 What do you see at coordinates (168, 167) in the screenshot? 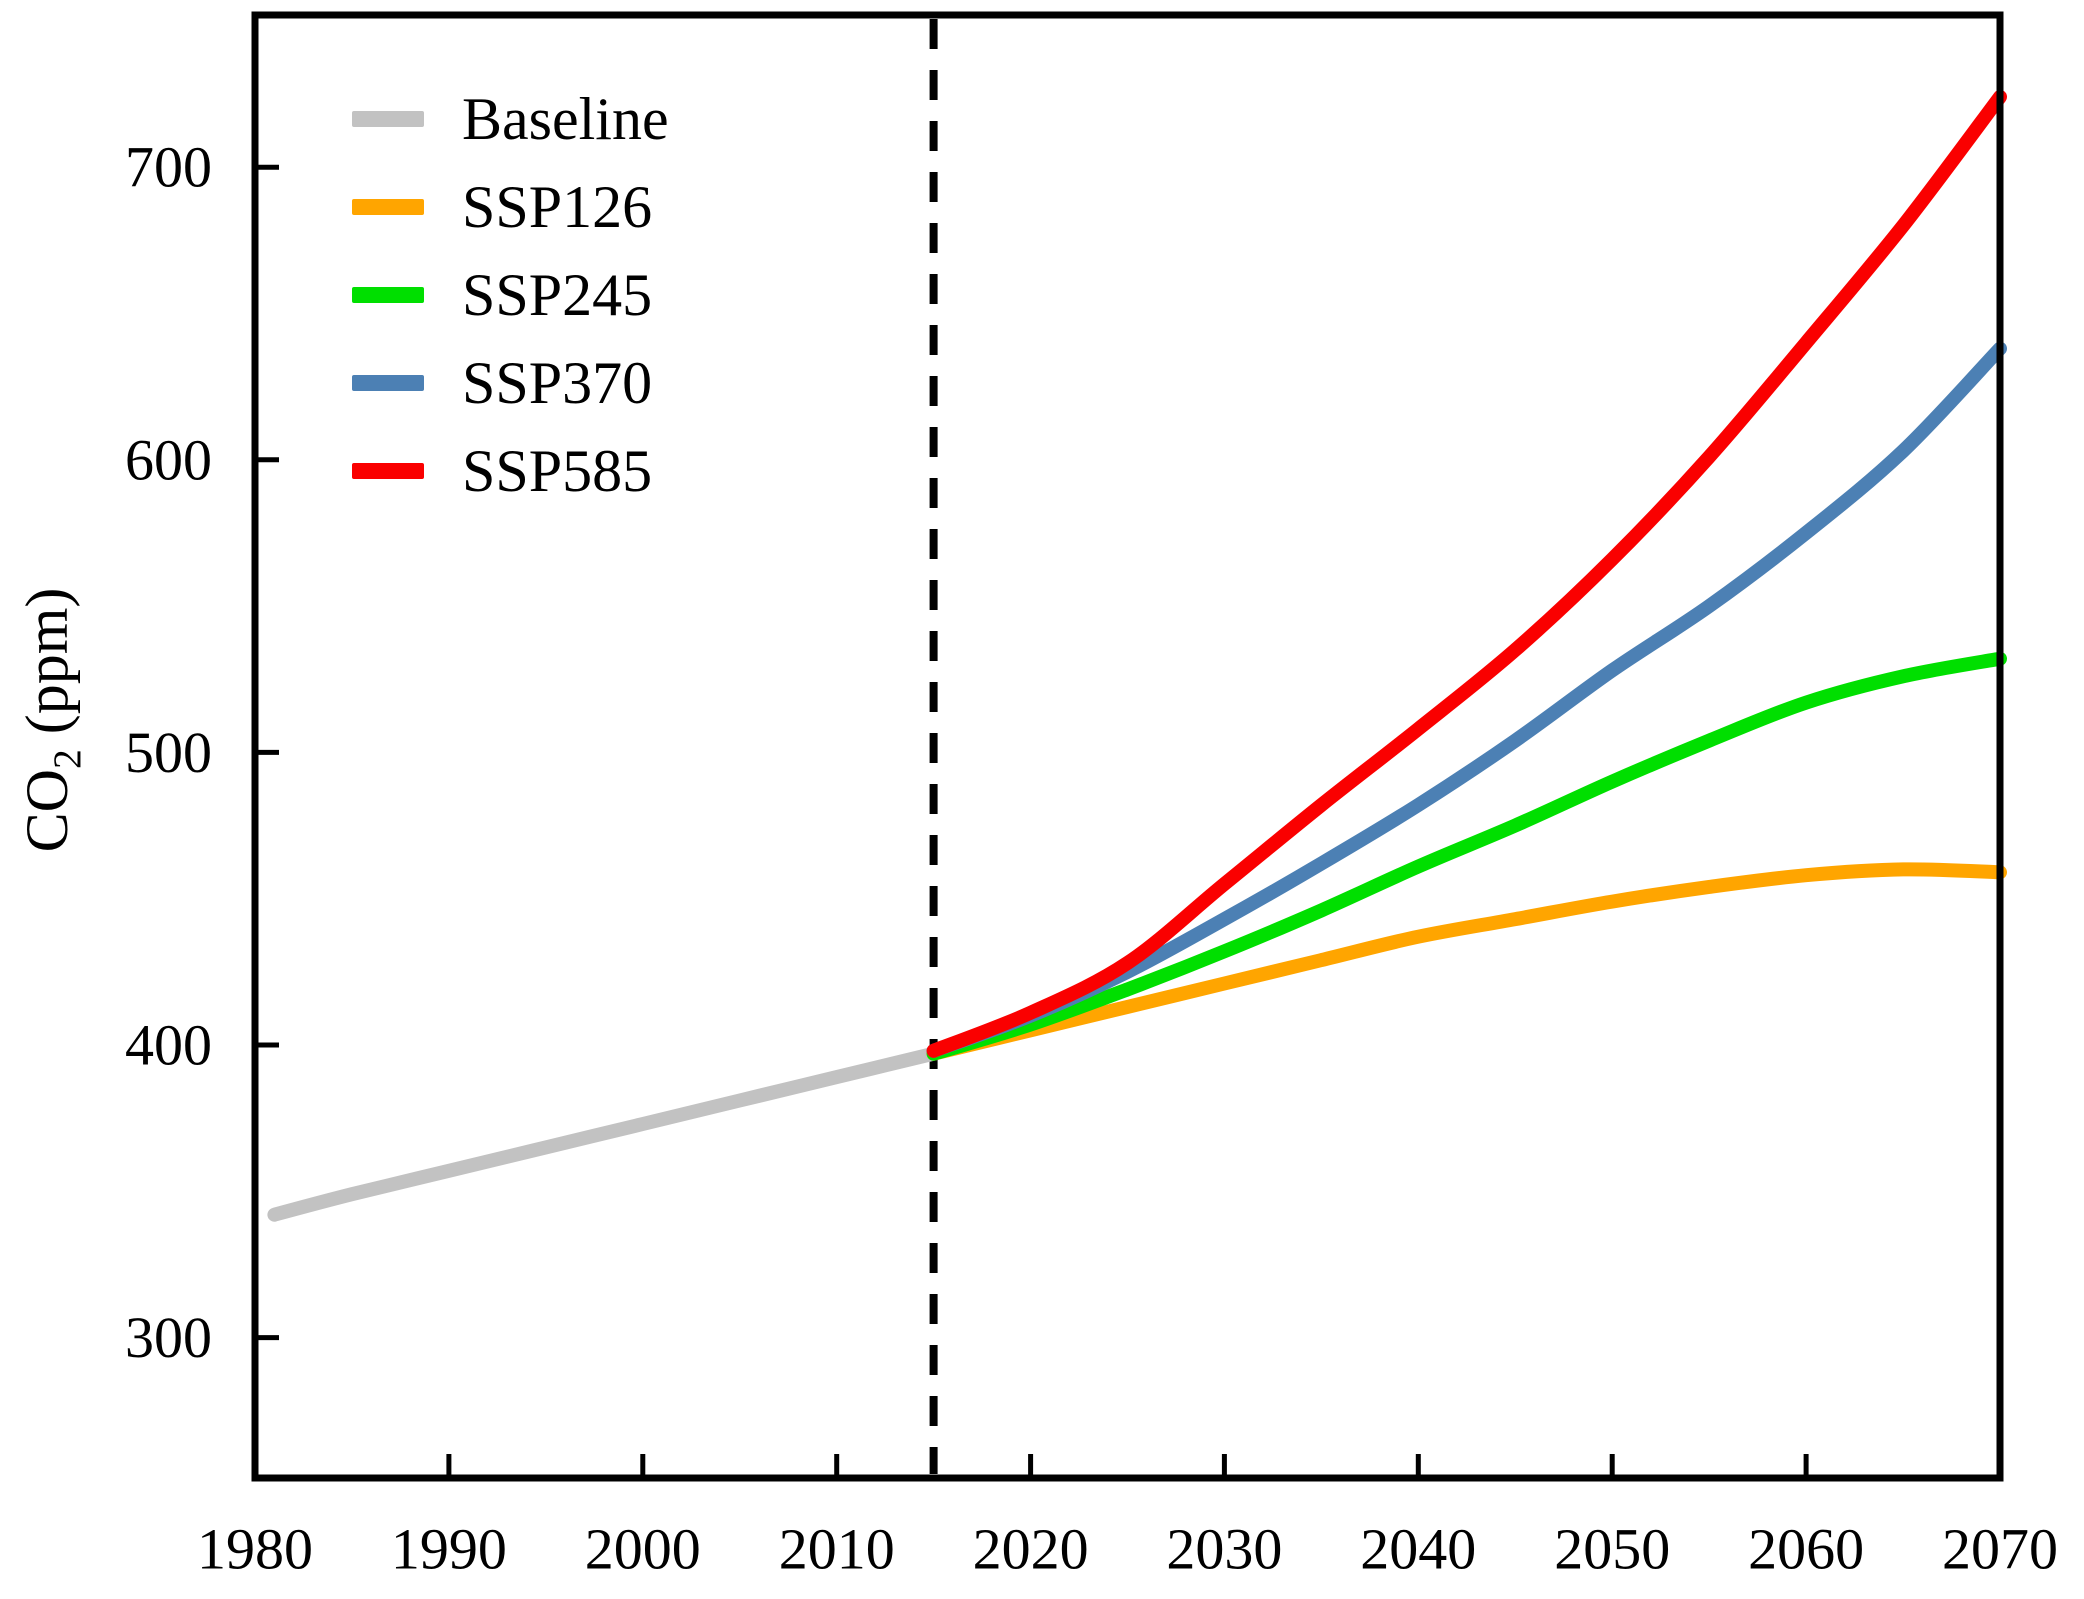
I see `y-tick-label-700: 700` at bounding box center [168, 167].